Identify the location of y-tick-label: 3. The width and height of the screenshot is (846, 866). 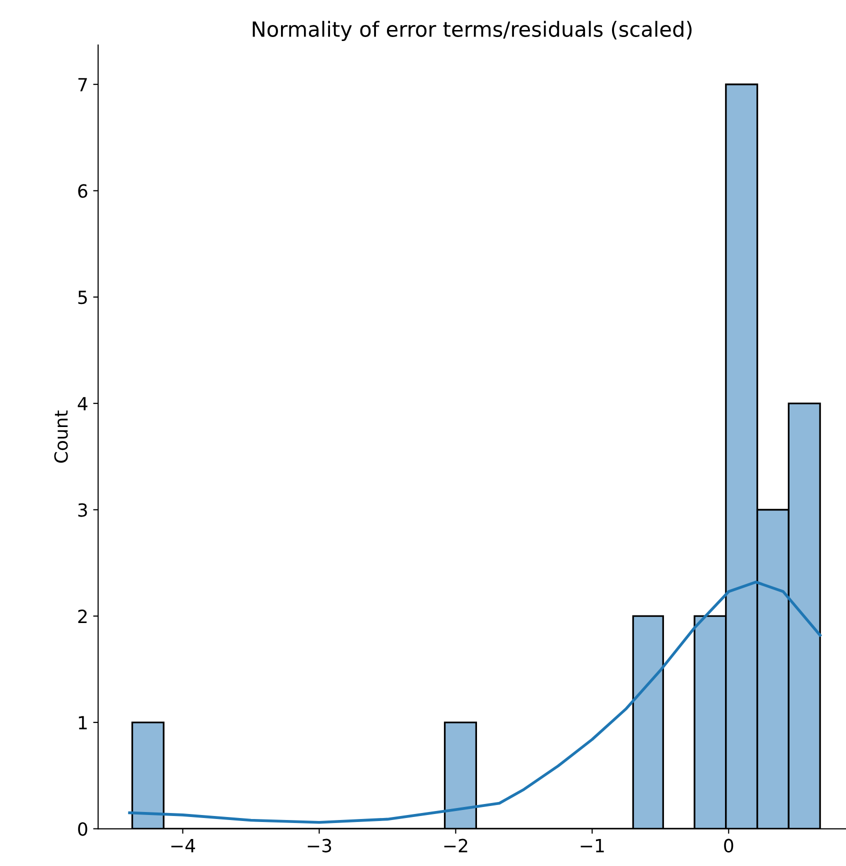
(82, 510).